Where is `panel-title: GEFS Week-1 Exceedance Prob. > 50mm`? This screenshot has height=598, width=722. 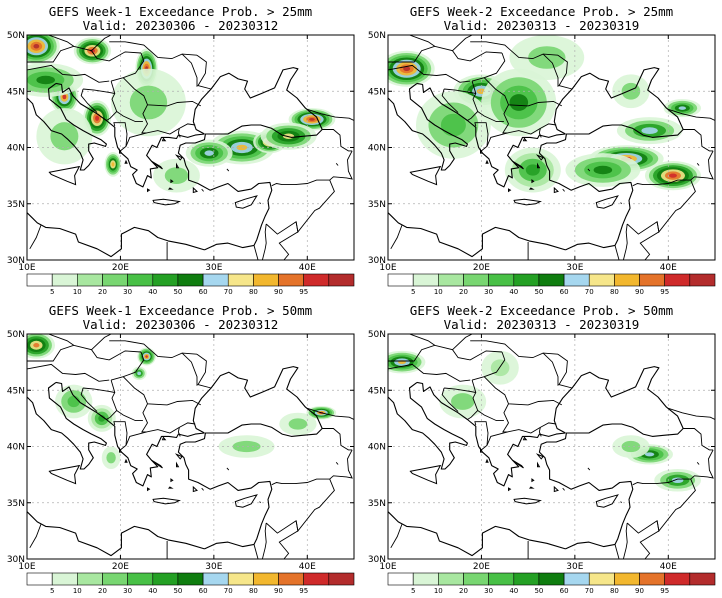
panel-title: GEFS Week-1 Exceedance Prob. > 50mm is located at coordinates (180, 310).